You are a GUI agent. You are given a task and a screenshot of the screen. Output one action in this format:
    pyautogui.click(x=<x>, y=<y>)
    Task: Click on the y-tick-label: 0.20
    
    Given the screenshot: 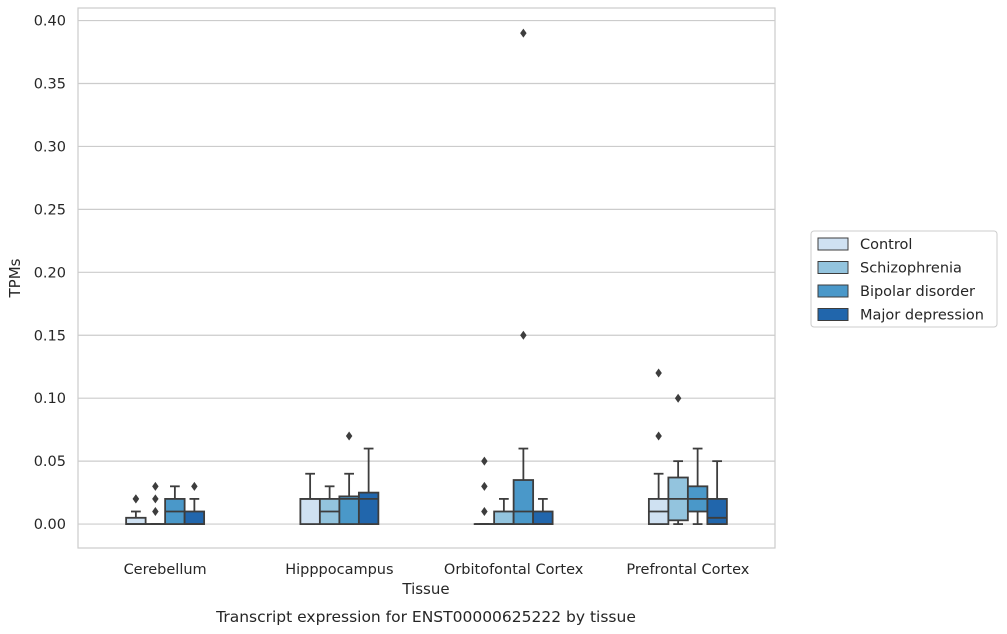 What is the action you would take?
    pyautogui.click(x=50, y=273)
    